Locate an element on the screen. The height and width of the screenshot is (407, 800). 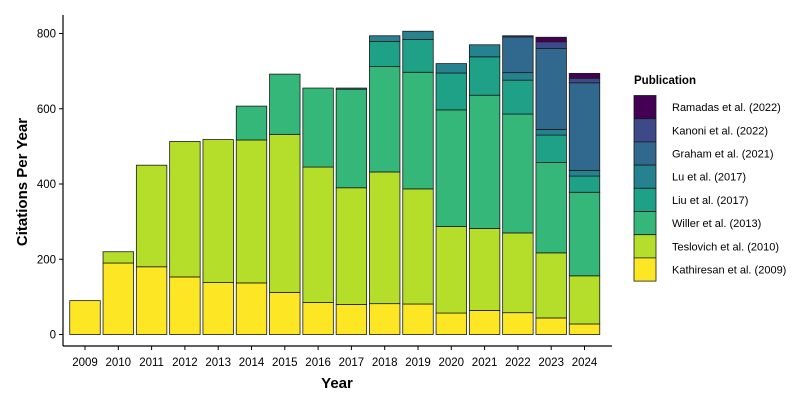
bar-segment-2021-s3 is located at coordinates (484, 76).